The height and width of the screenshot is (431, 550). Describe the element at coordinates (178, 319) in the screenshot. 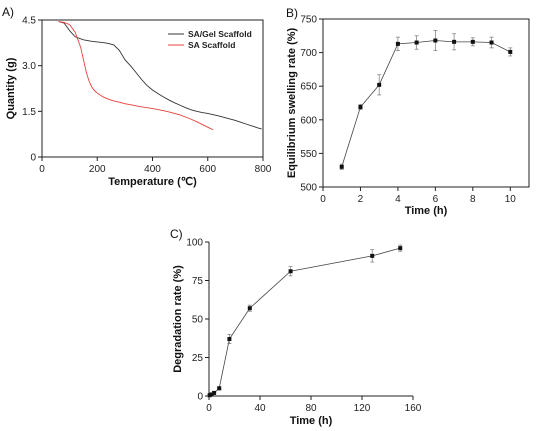

I see `y-axis-title-c: Degradation rate (%)` at that location.